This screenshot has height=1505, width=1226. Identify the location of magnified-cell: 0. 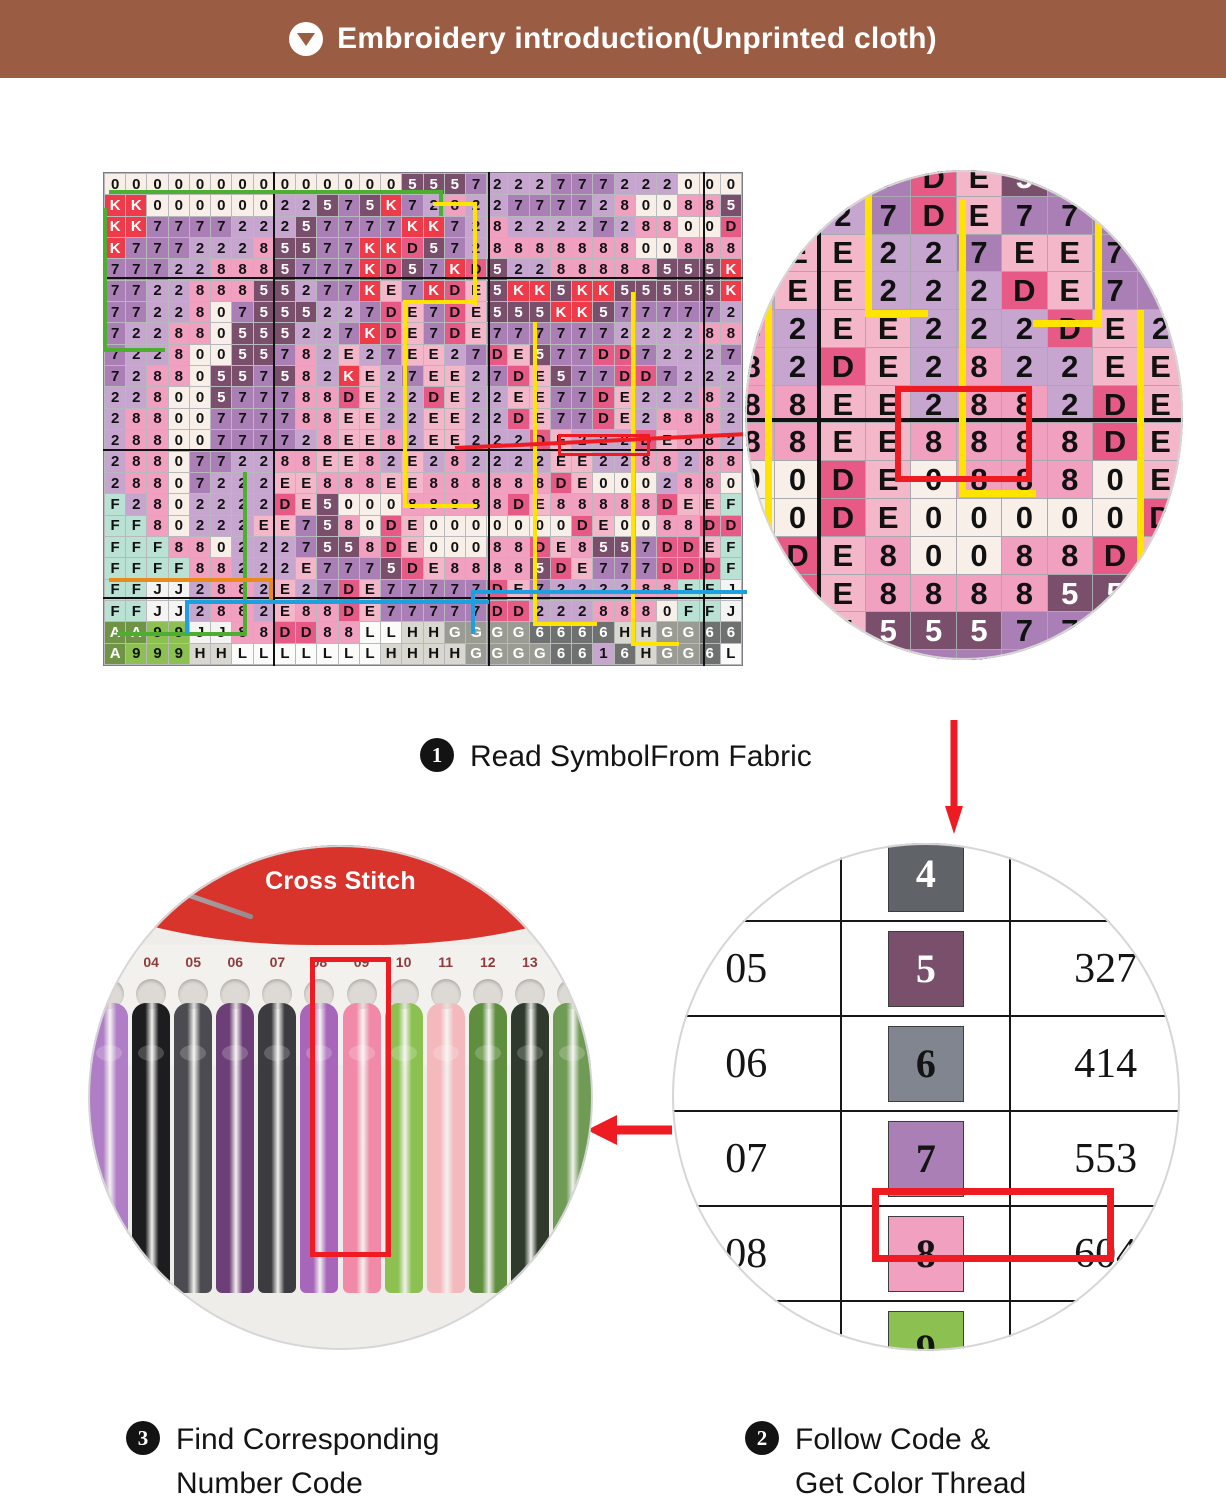
(1024, 517).